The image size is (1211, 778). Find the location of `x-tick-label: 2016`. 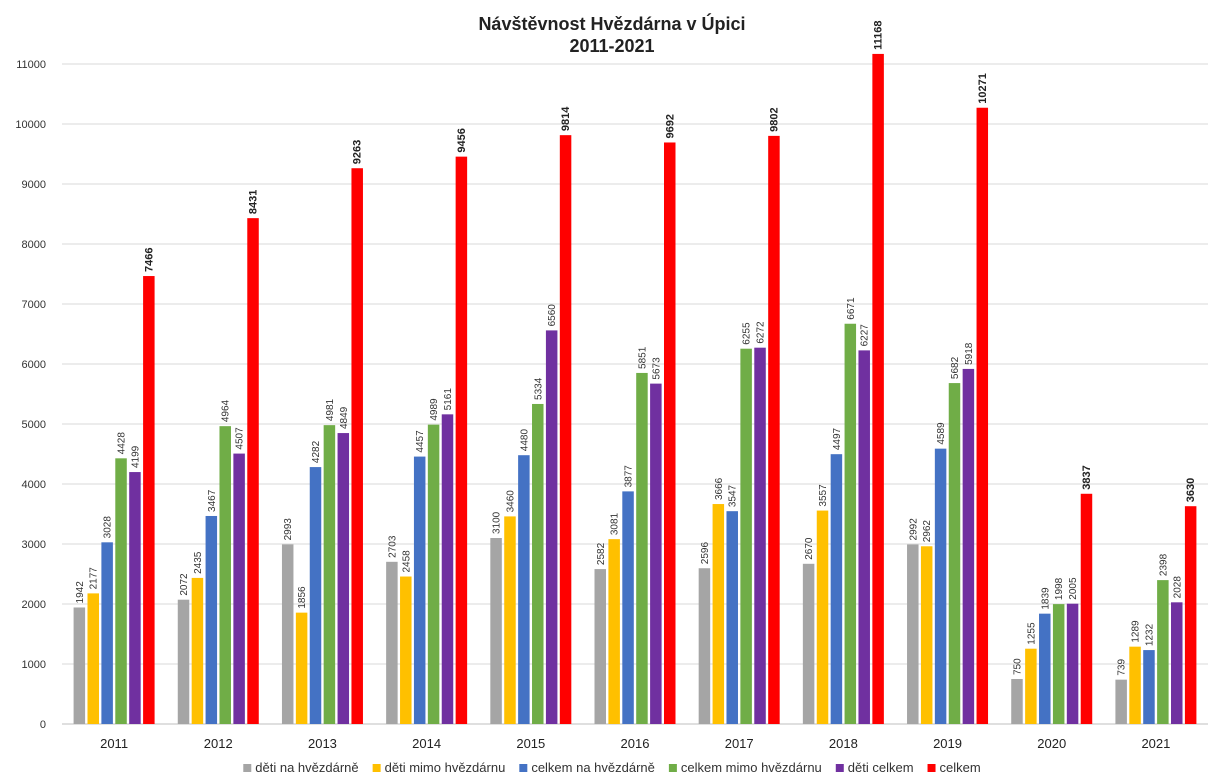

x-tick-label: 2016 is located at coordinates (635, 743).